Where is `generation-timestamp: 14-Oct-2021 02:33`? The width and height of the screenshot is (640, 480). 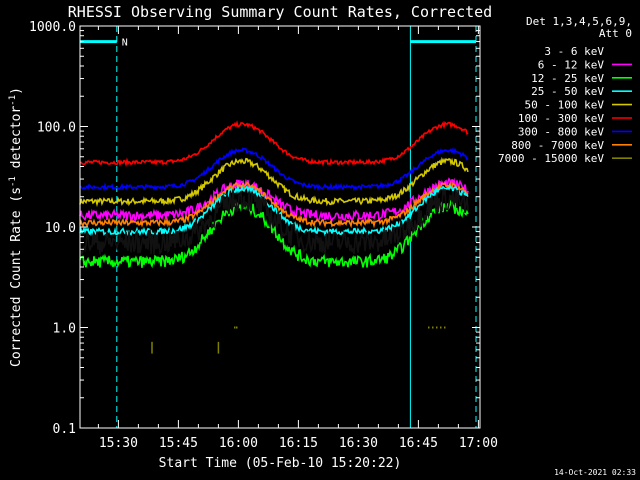 generation-timestamp: 14-Oct-2021 02:33 is located at coordinates (595, 472).